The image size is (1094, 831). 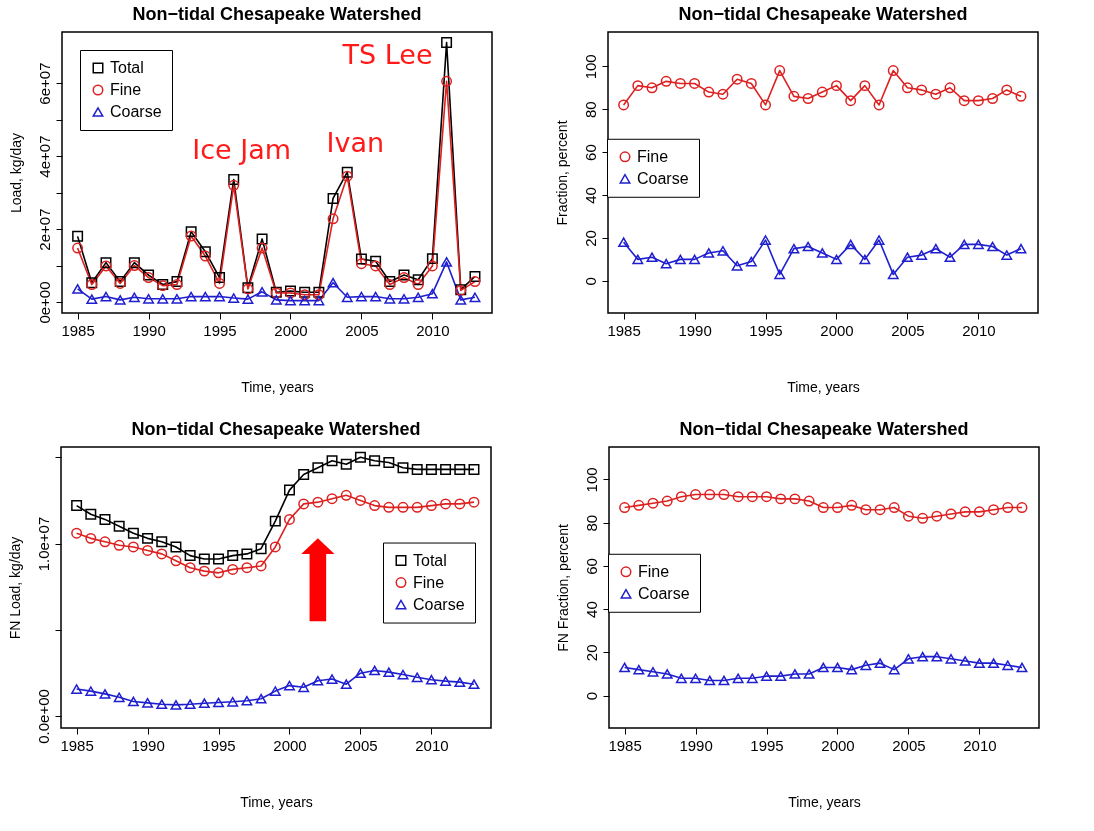 I want to click on x-axis-title: Time, years, so click(x=277, y=386).